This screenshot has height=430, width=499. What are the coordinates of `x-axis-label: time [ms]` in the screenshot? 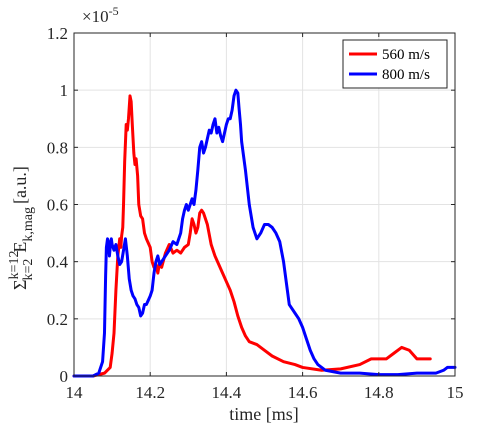 It's located at (264, 414).